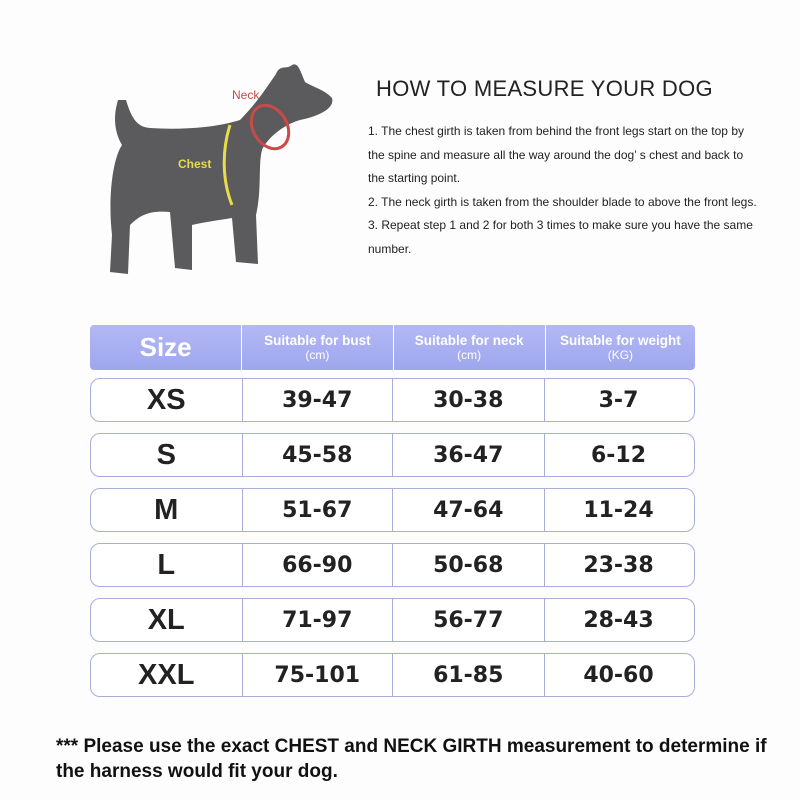 The height and width of the screenshot is (800, 800). Describe the element at coordinates (318, 510) in the screenshot. I see `value-cell: 51-67` at that location.